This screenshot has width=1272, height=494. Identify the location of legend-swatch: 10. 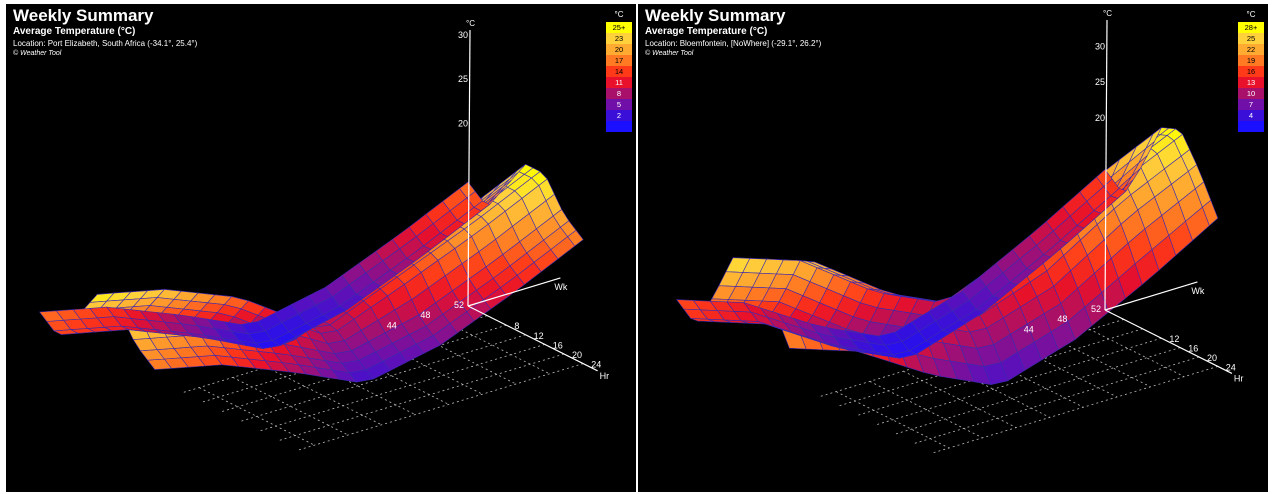
(1251, 93).